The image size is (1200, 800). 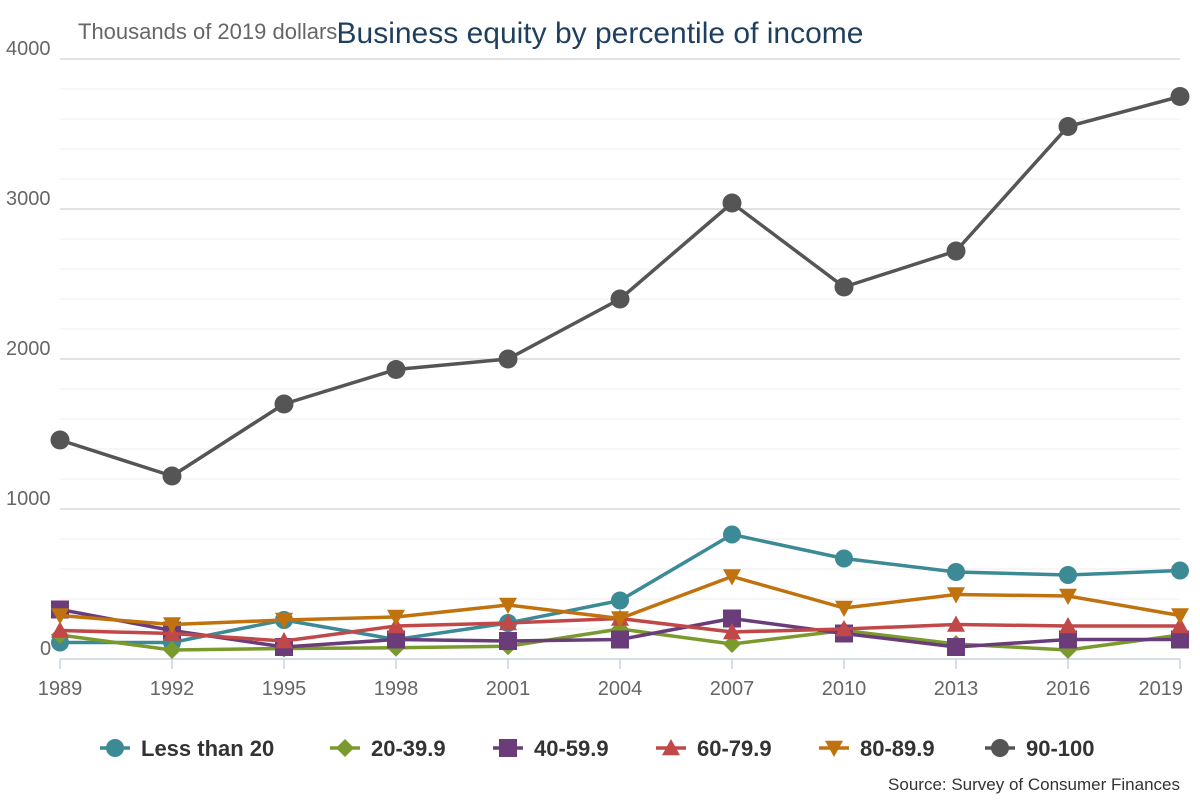 I want to click on legend-label: Less than 20, so click(x=207, y=748).